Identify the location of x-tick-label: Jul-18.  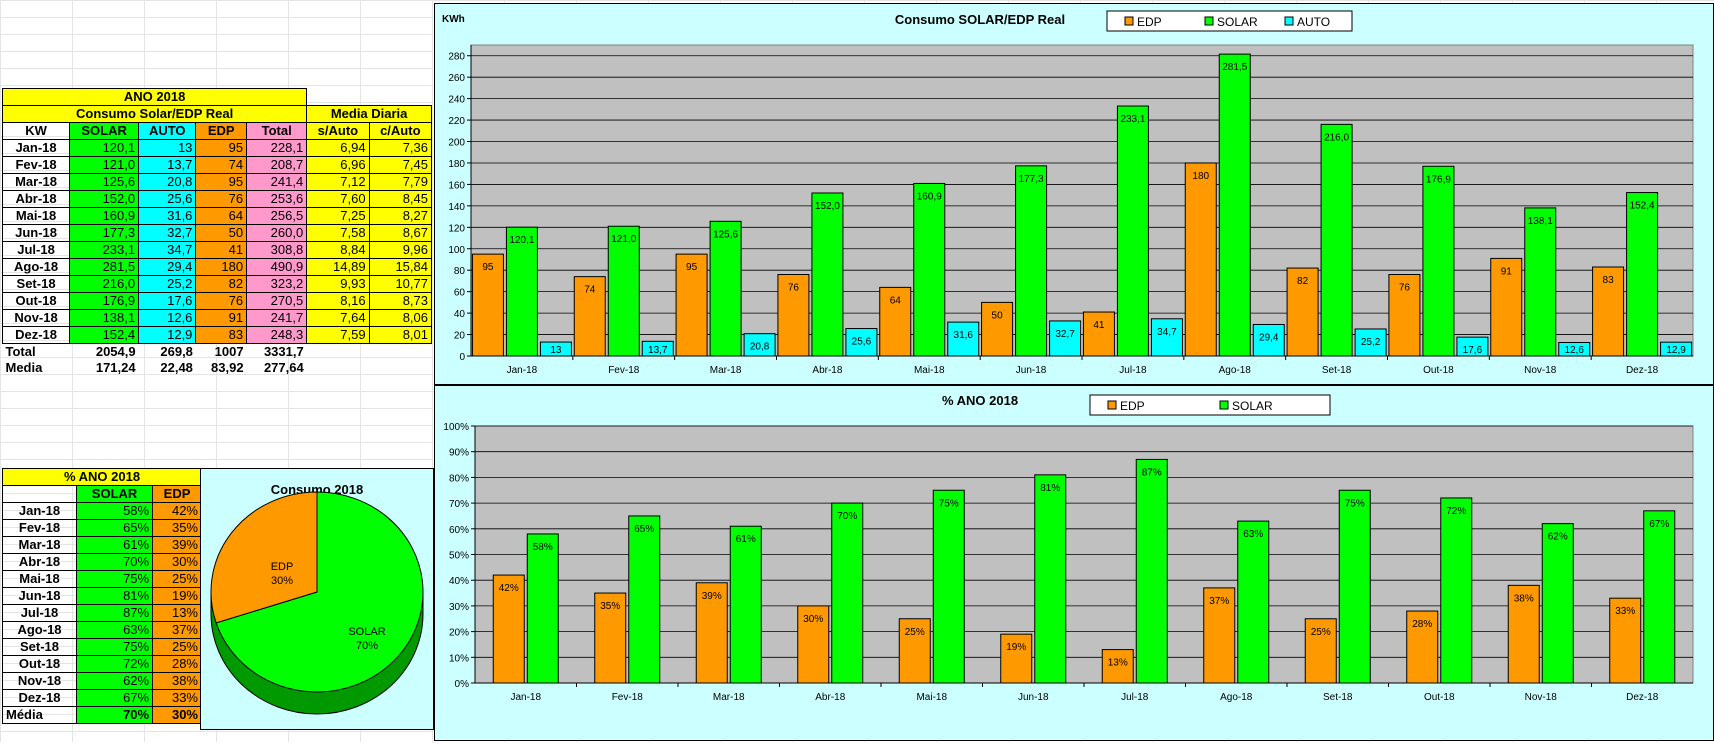
(1135, 697).